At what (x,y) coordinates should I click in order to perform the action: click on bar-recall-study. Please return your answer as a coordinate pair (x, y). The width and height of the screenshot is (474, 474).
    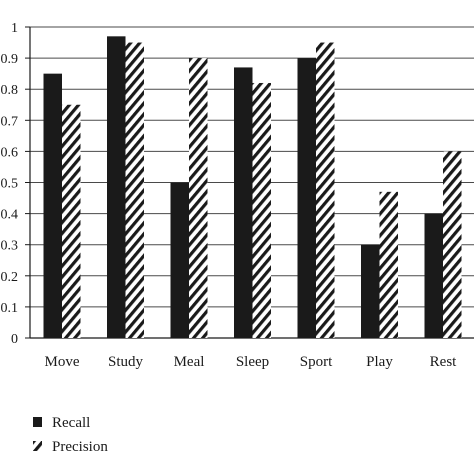
    Looking at the image, I should click on (116, 187).